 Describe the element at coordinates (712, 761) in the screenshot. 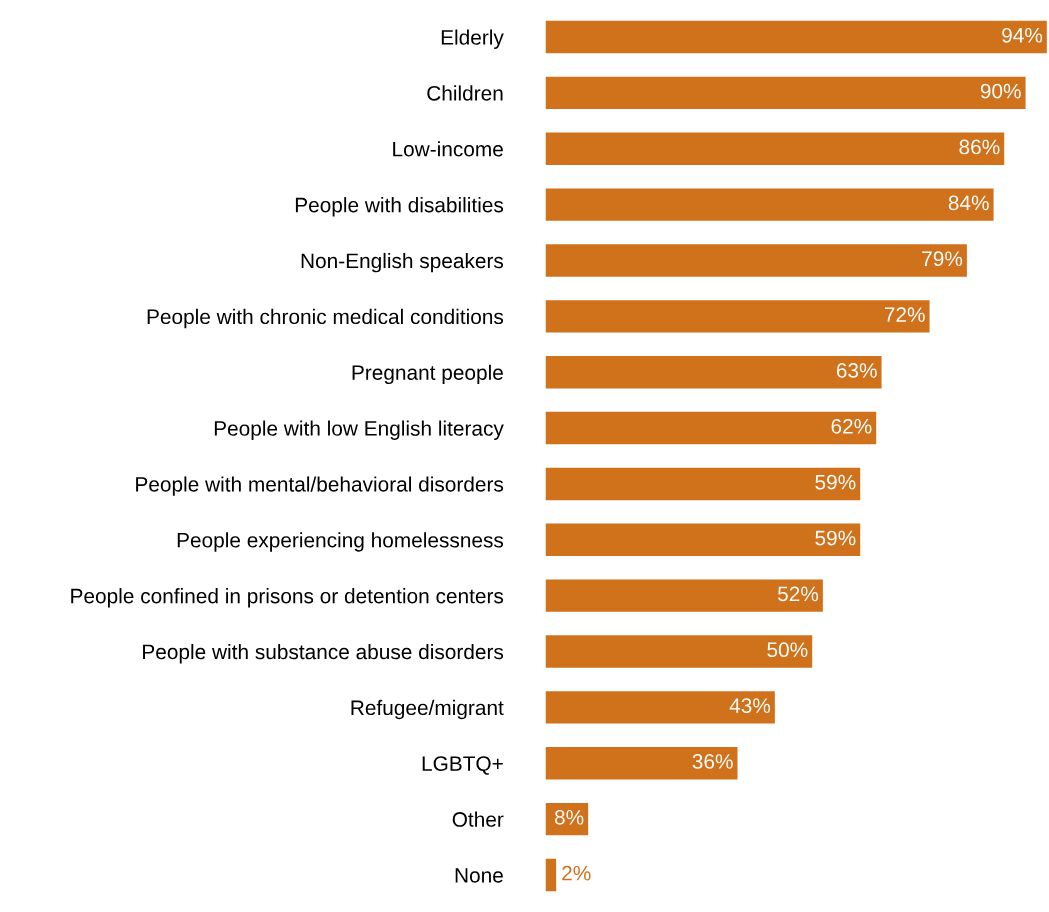

I see `data-label: 36%` at that location.